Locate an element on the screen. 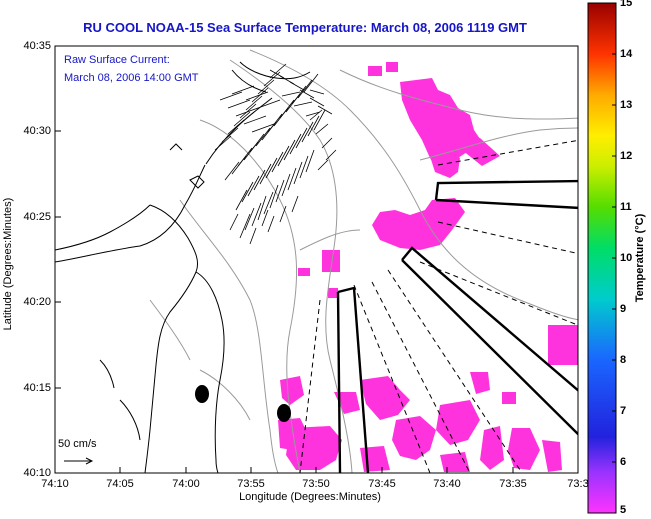  y-axis-title: Latitude (Degrees:Minutes) is located at coordinates (8, 264).